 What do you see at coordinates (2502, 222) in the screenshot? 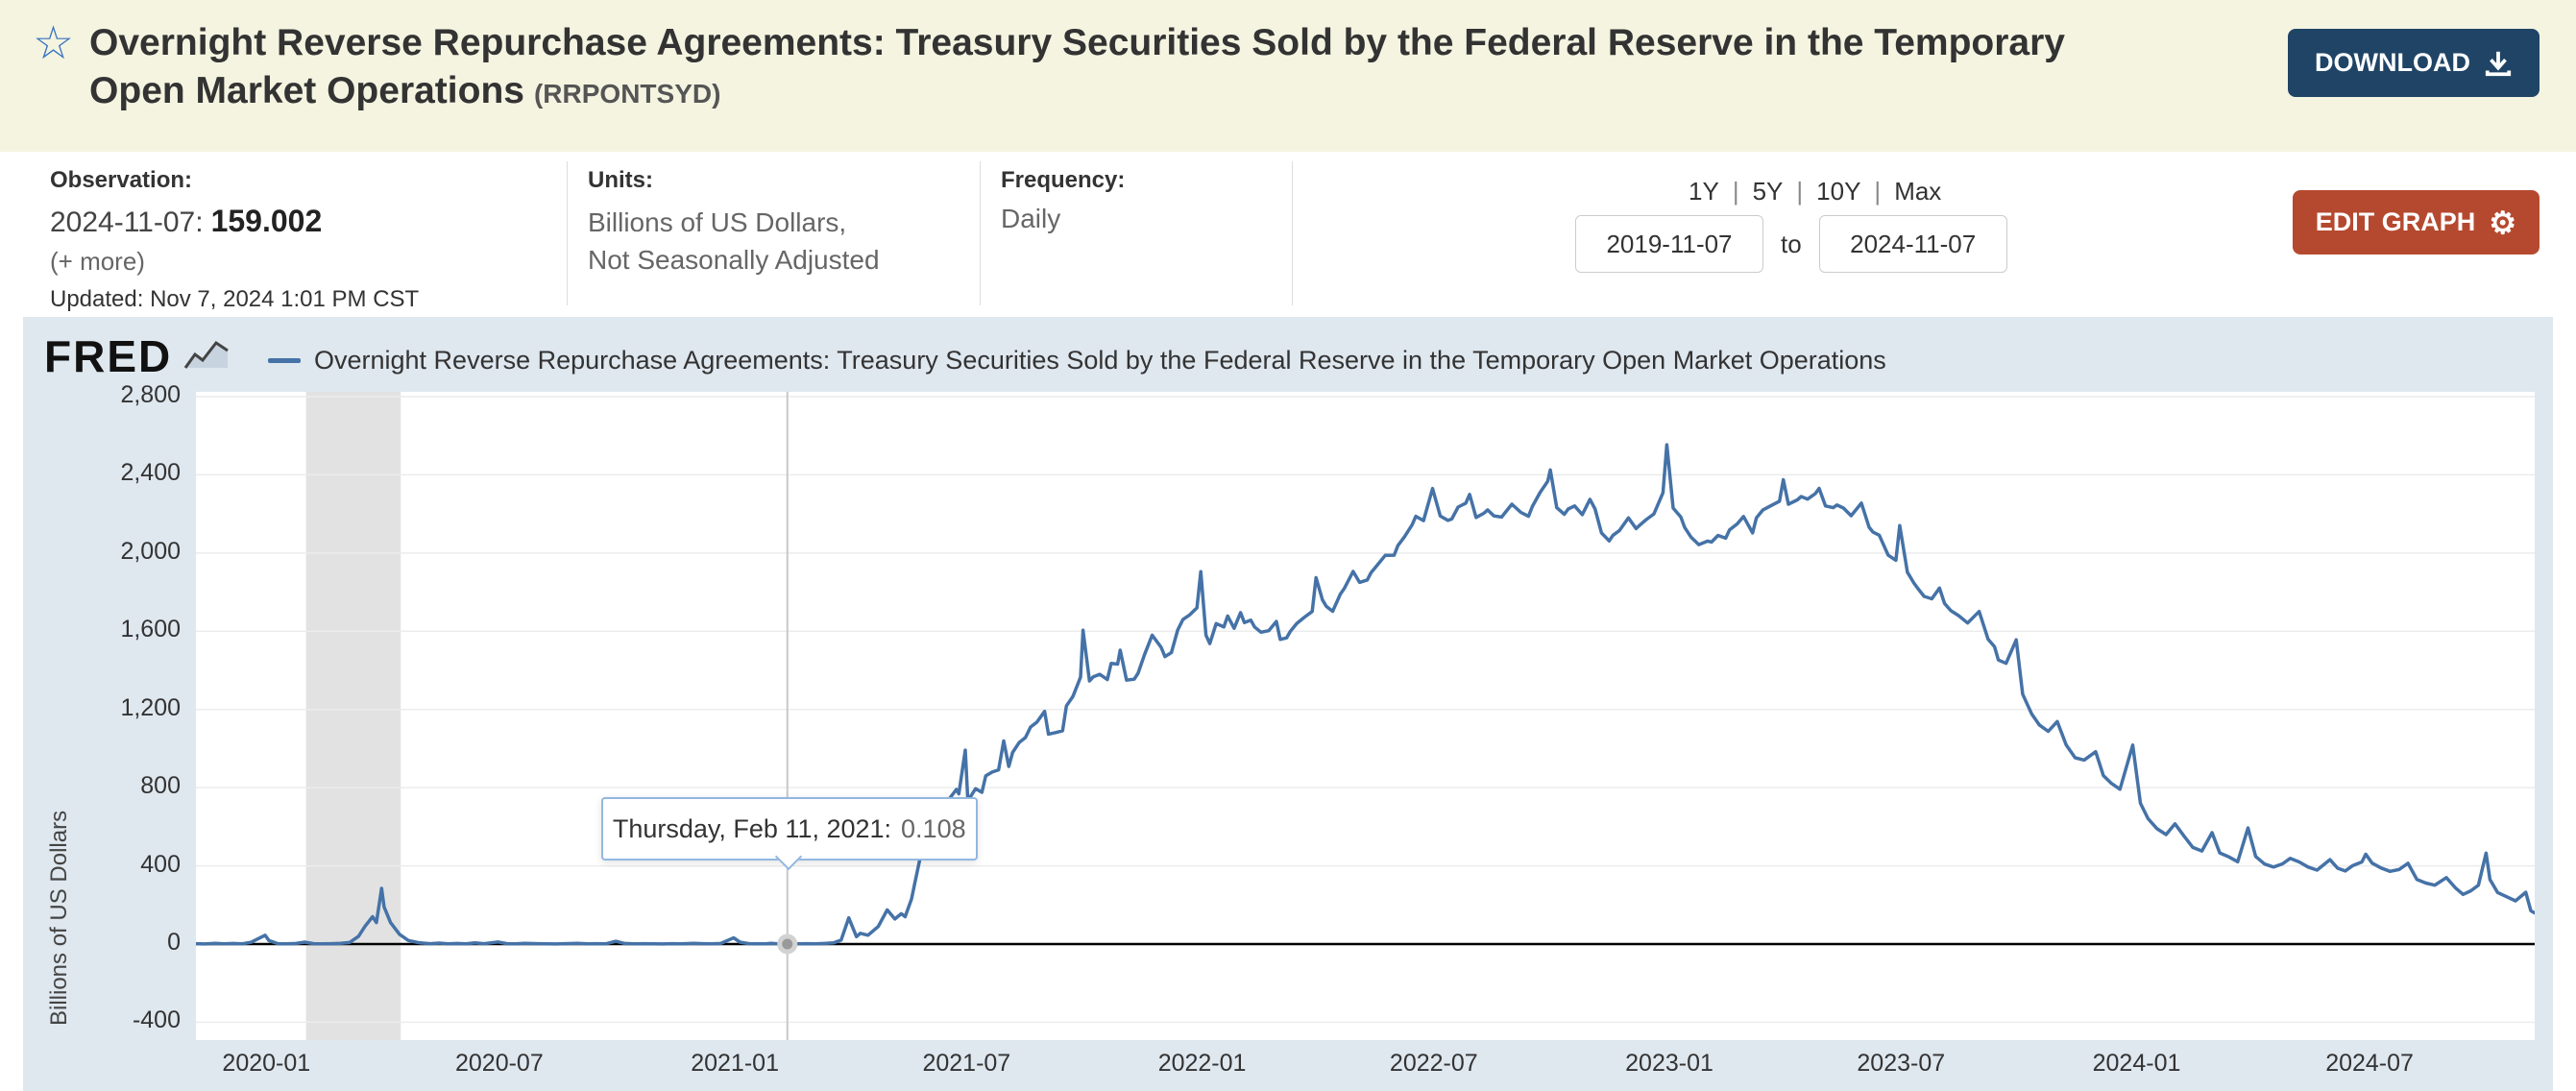
I see `gear-icon: ⚙` at bounding box center [2502, 222].